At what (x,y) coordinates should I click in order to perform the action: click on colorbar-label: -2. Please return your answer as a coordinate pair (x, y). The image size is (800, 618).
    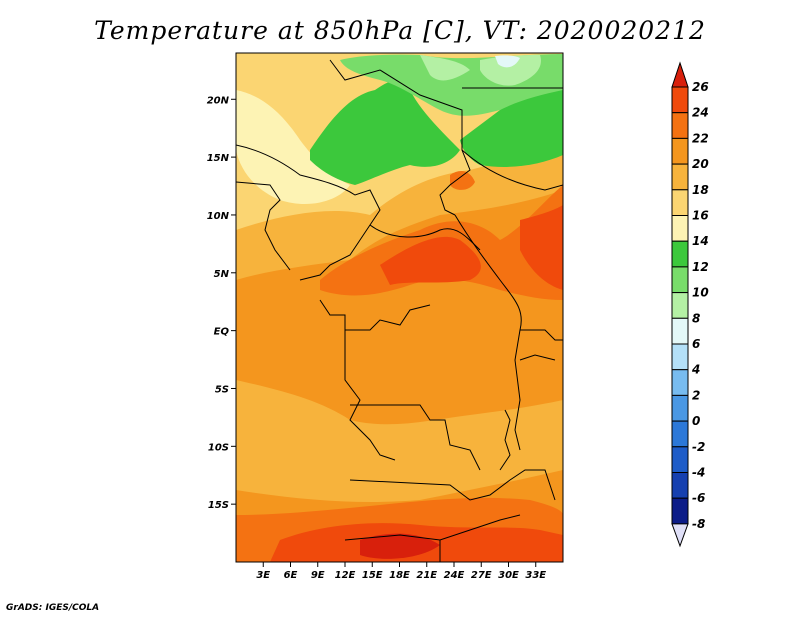
    Looking at the image, I should click on (698, 447).